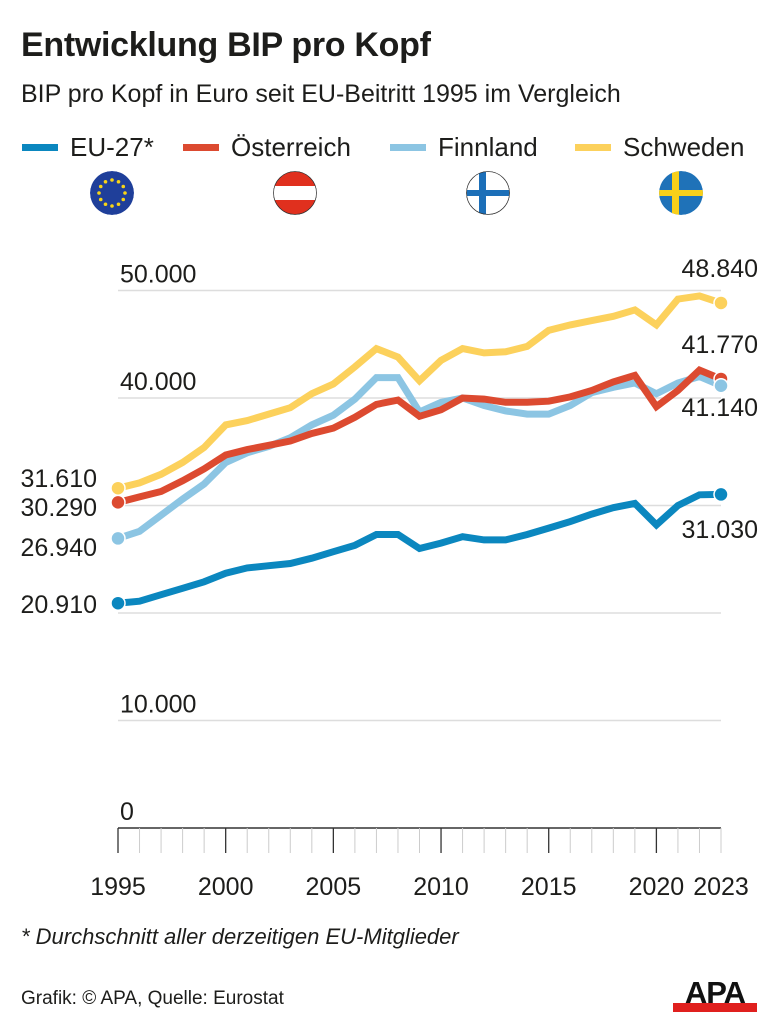  Describe the element at coordinates (59, 508) in the screenshot. I see `start-value-label: 30.290` at that location.